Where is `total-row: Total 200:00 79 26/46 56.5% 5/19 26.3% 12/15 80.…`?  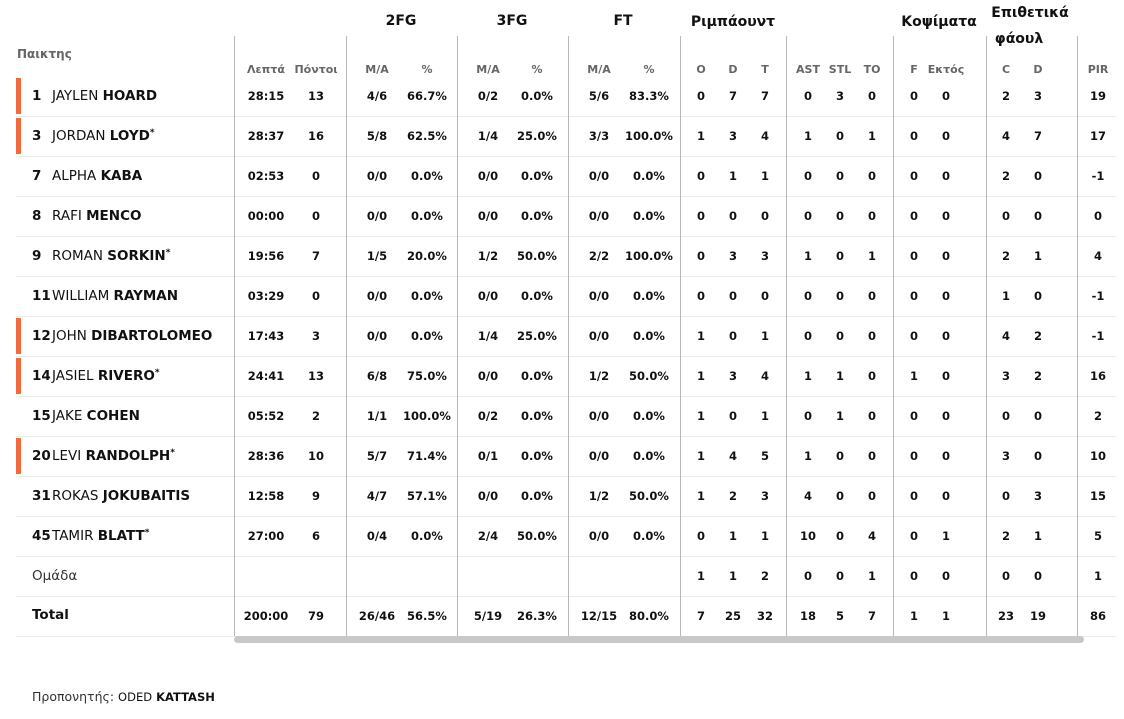
total-row: Total 200:00 79 26/46 56.5% 5/19 26.3% 12/15 80.… is located at coordinates (566, 616).